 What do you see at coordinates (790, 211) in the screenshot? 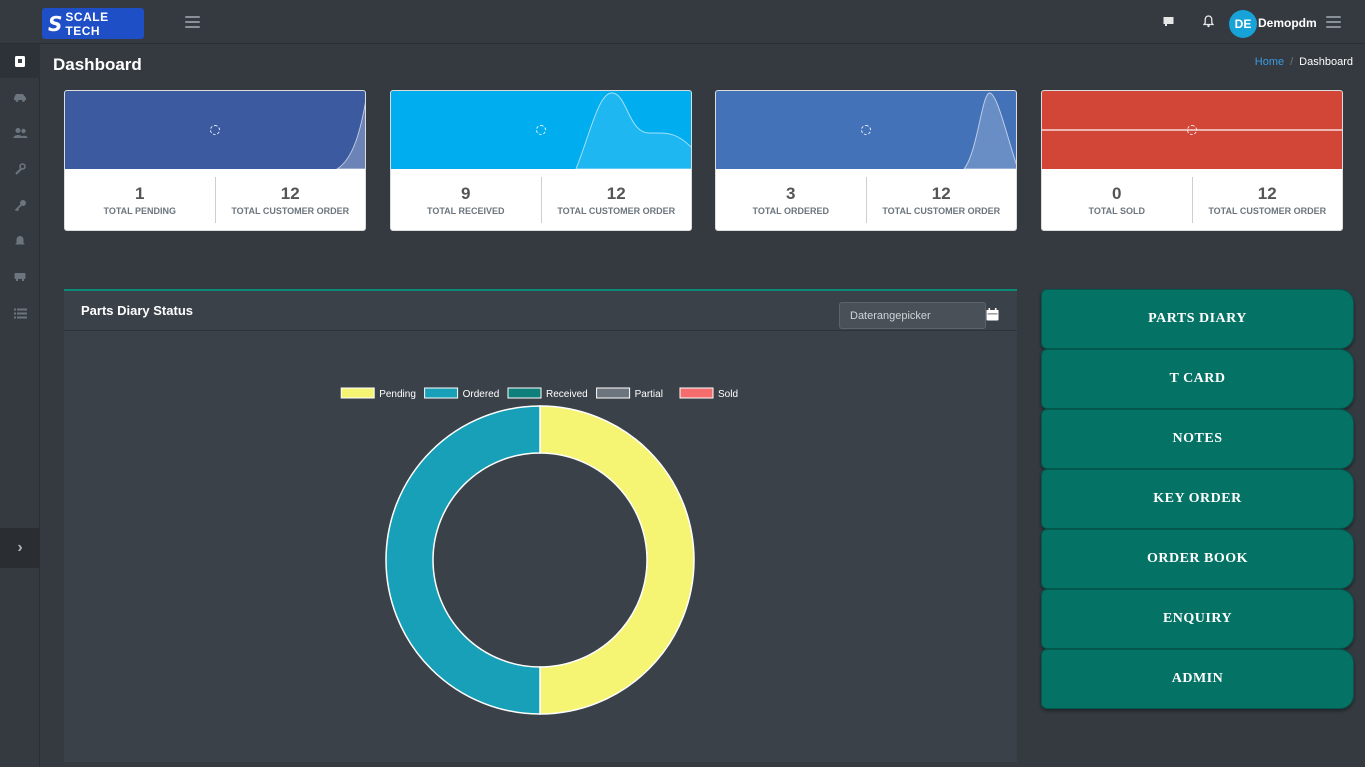
I see `stat-label: TOTAL ORDERED` at bounding box center [790, 211].